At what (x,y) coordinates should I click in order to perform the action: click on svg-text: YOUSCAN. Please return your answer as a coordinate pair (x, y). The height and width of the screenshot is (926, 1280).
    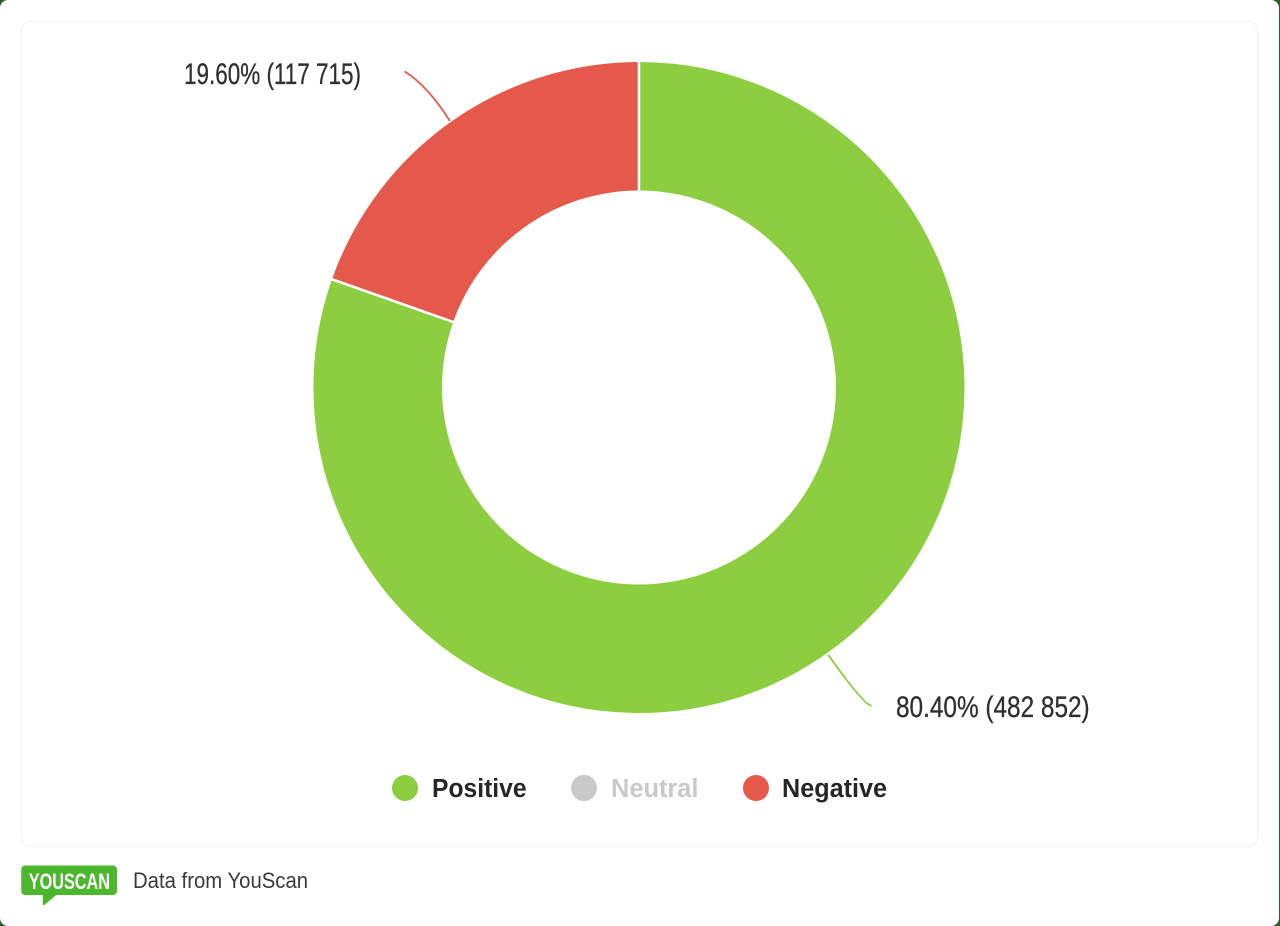
    Looking at the image, I should click on (69, 881).